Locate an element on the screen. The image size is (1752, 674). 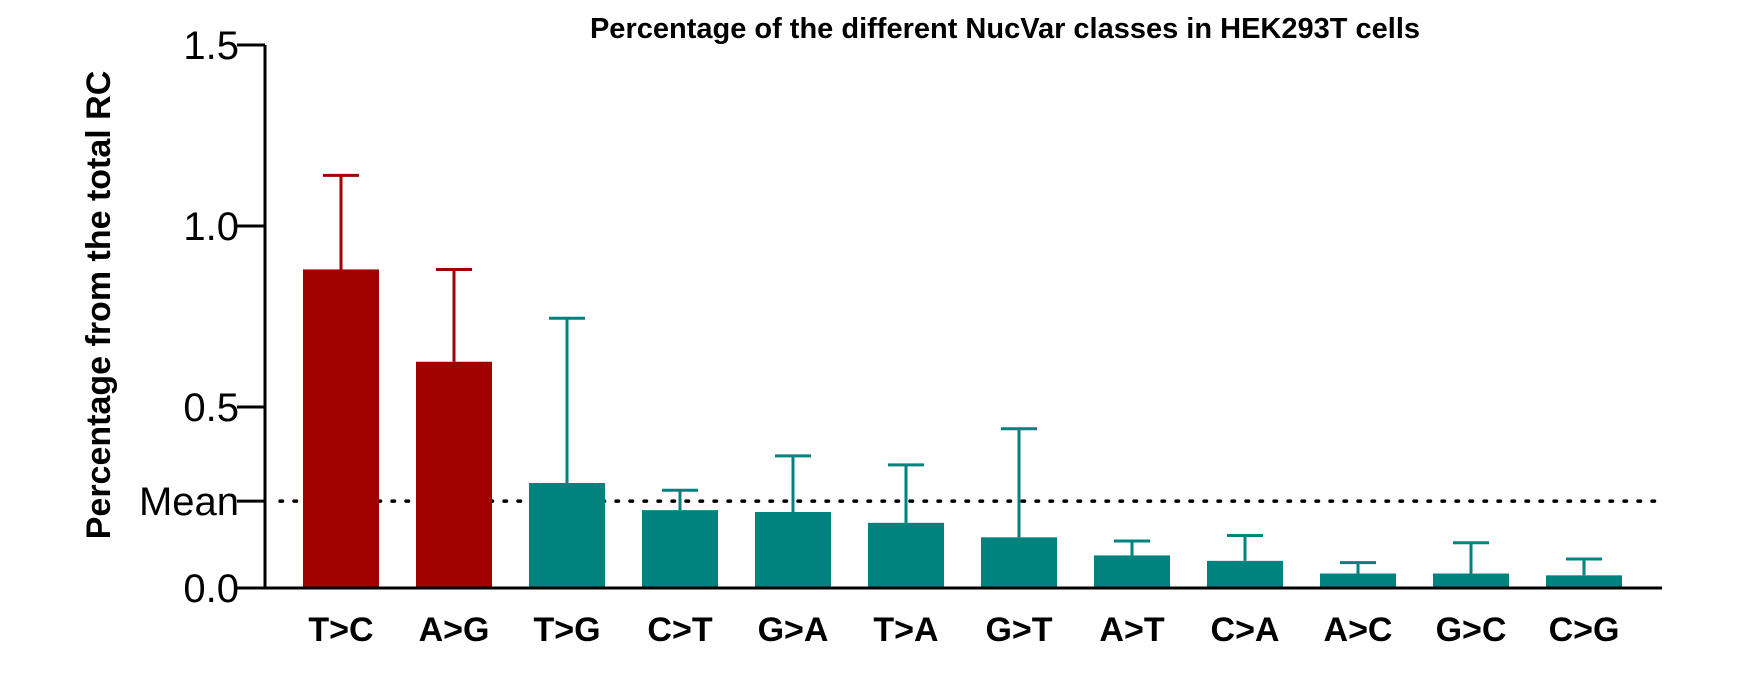
bar-A>G is located at coordinates (454, 474).